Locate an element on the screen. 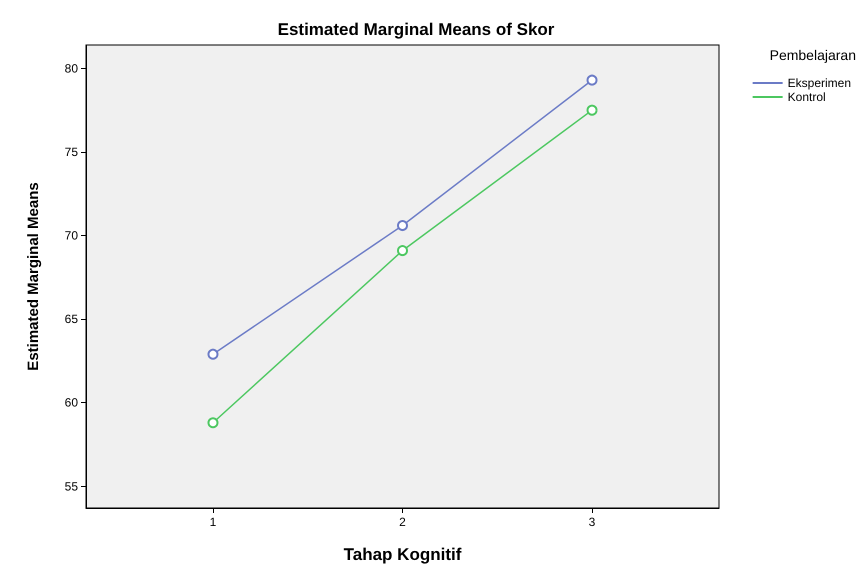  x-tick-label: 1 is located at coordinates (213, 522).